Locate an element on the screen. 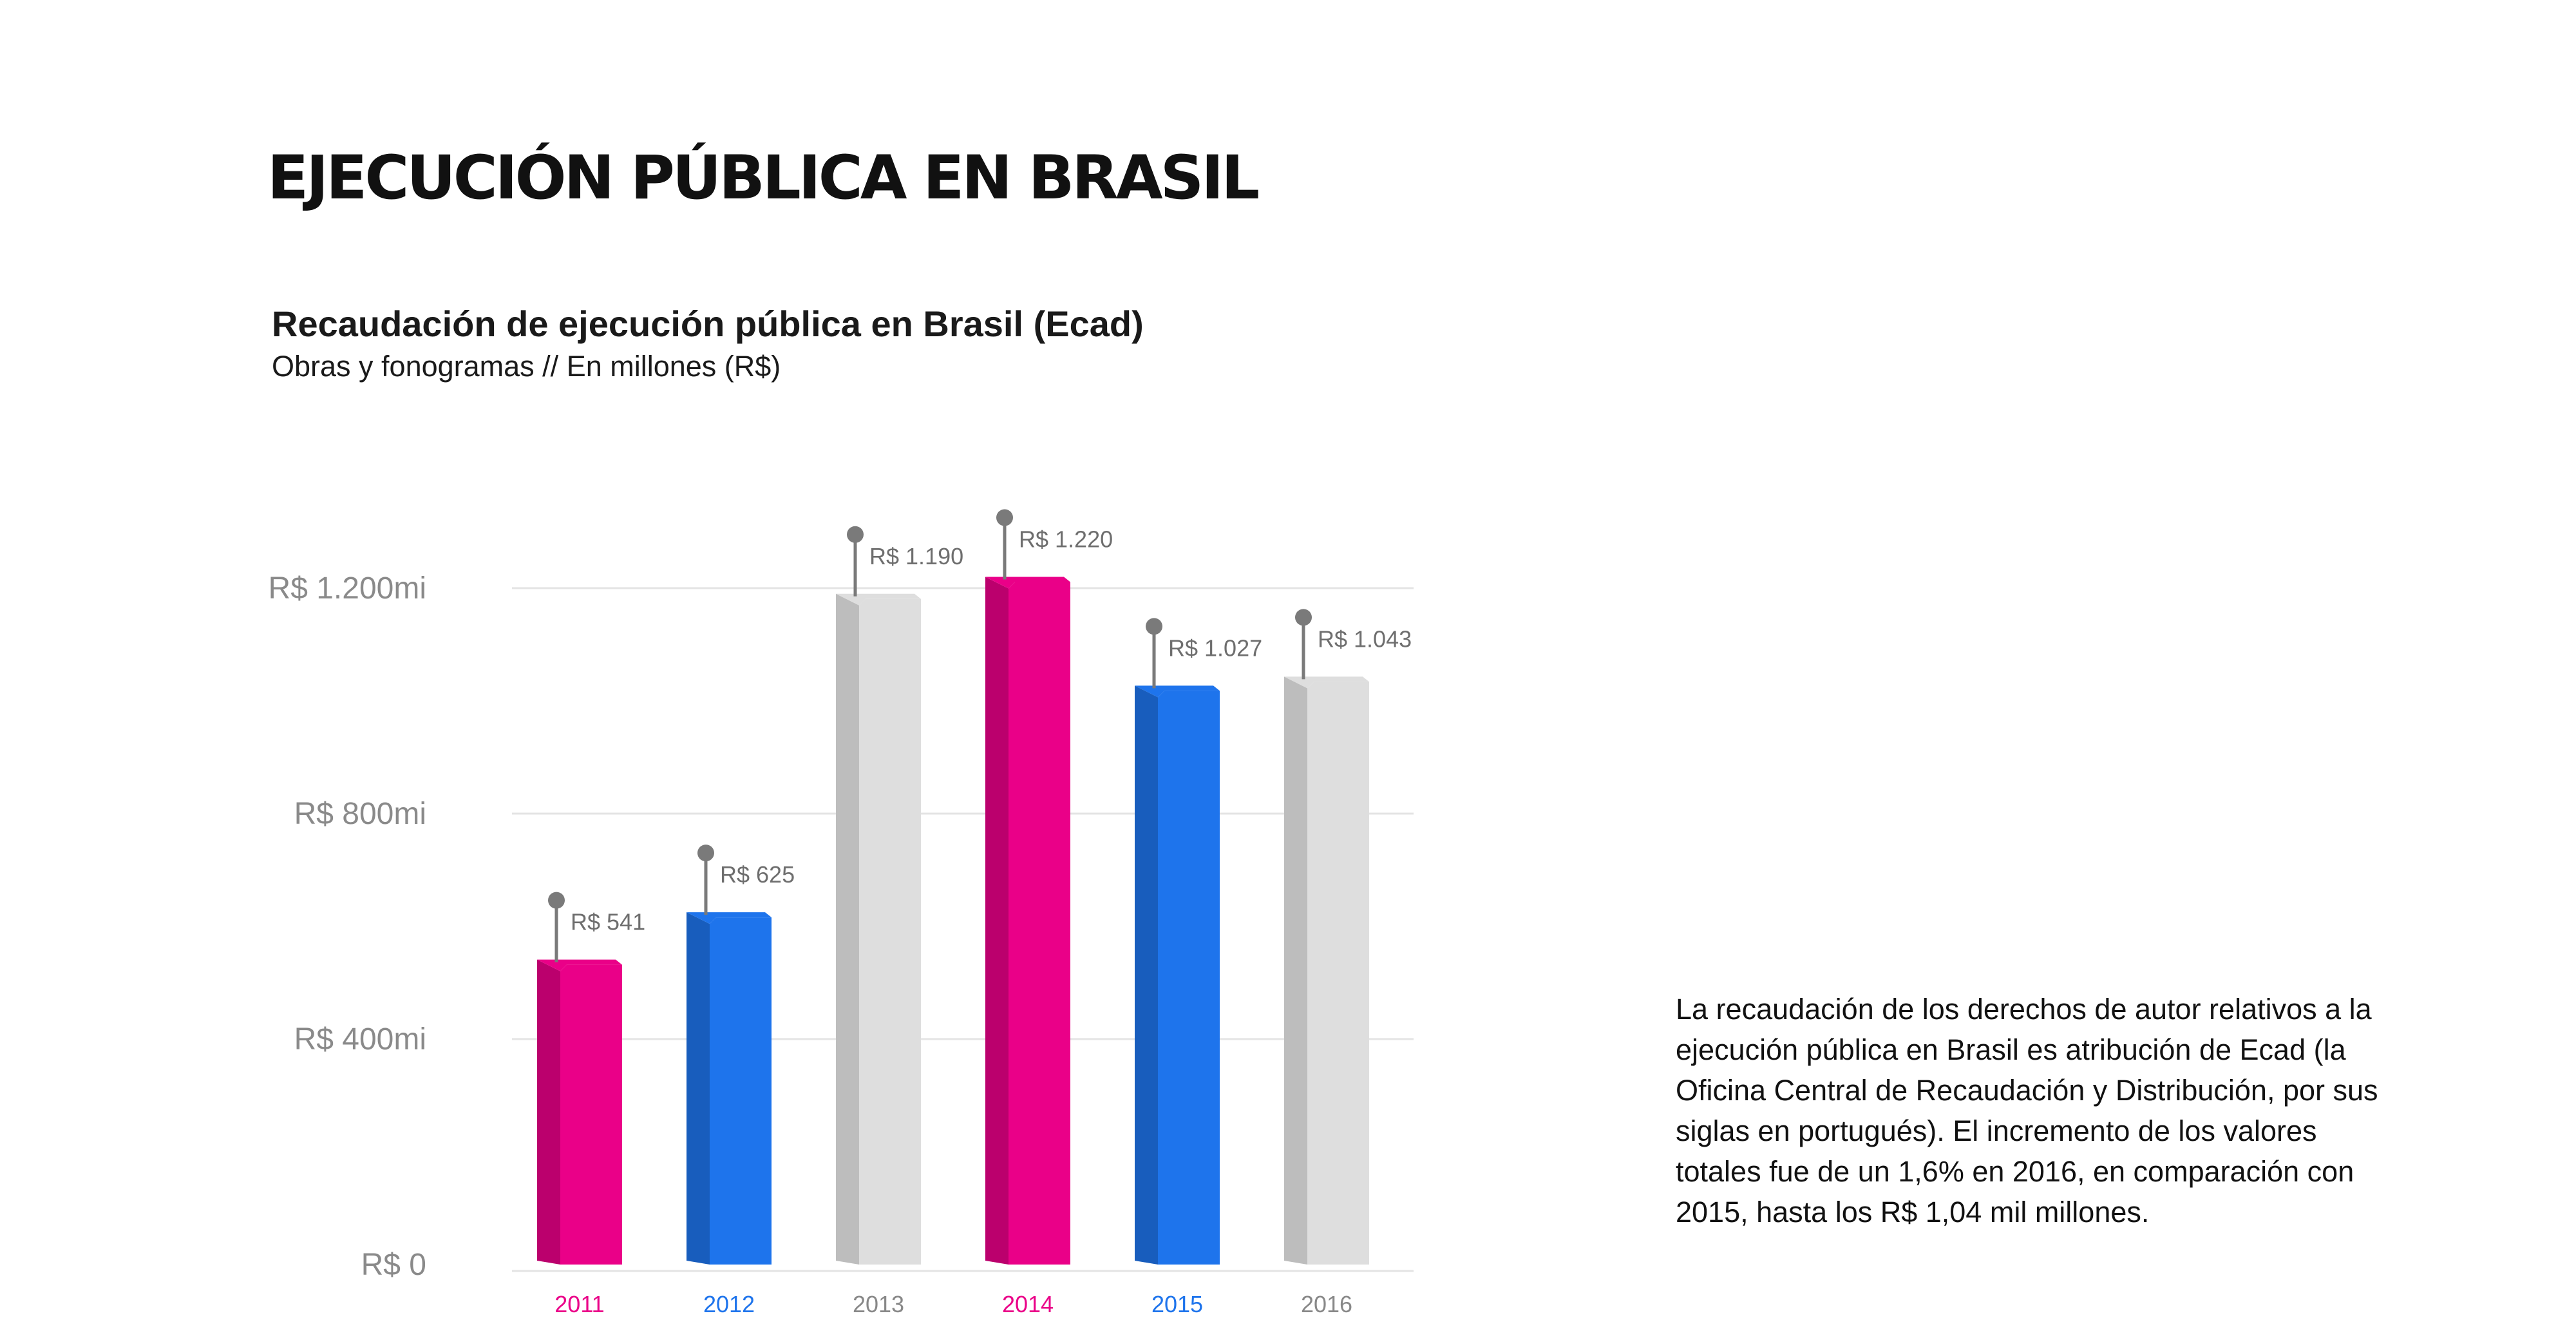 Image resolution: width=2576 pixels, height=1318 pixels. x-tick-label: 2016 is located at coordinates (1326, 1304).